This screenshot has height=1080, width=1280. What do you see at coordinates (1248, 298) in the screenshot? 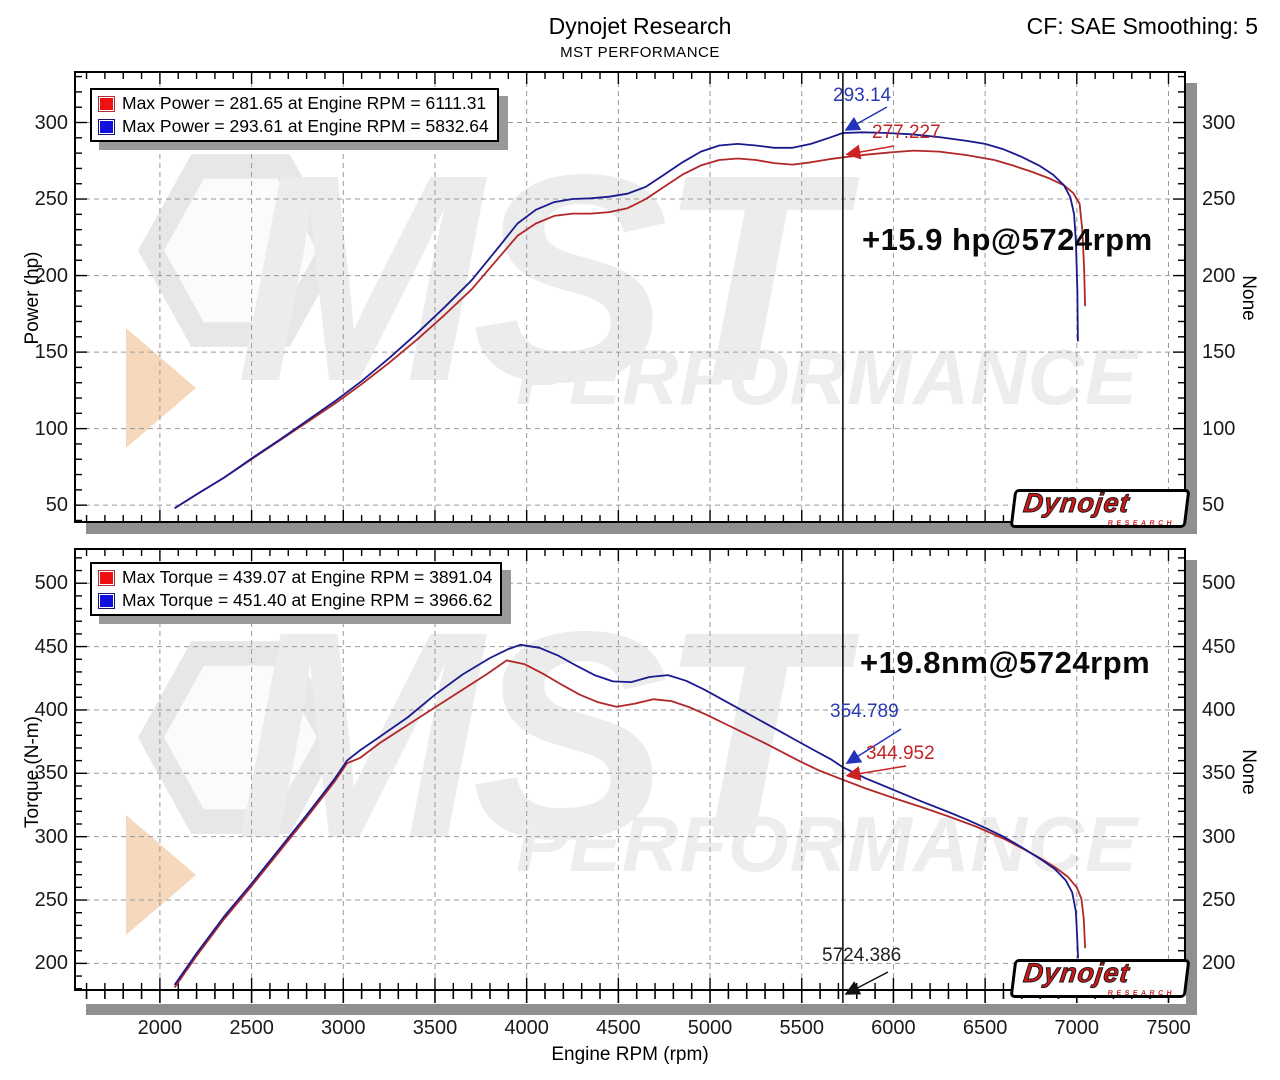
I see `right-axis-title-top: None` at bounding box center [1248, 298].